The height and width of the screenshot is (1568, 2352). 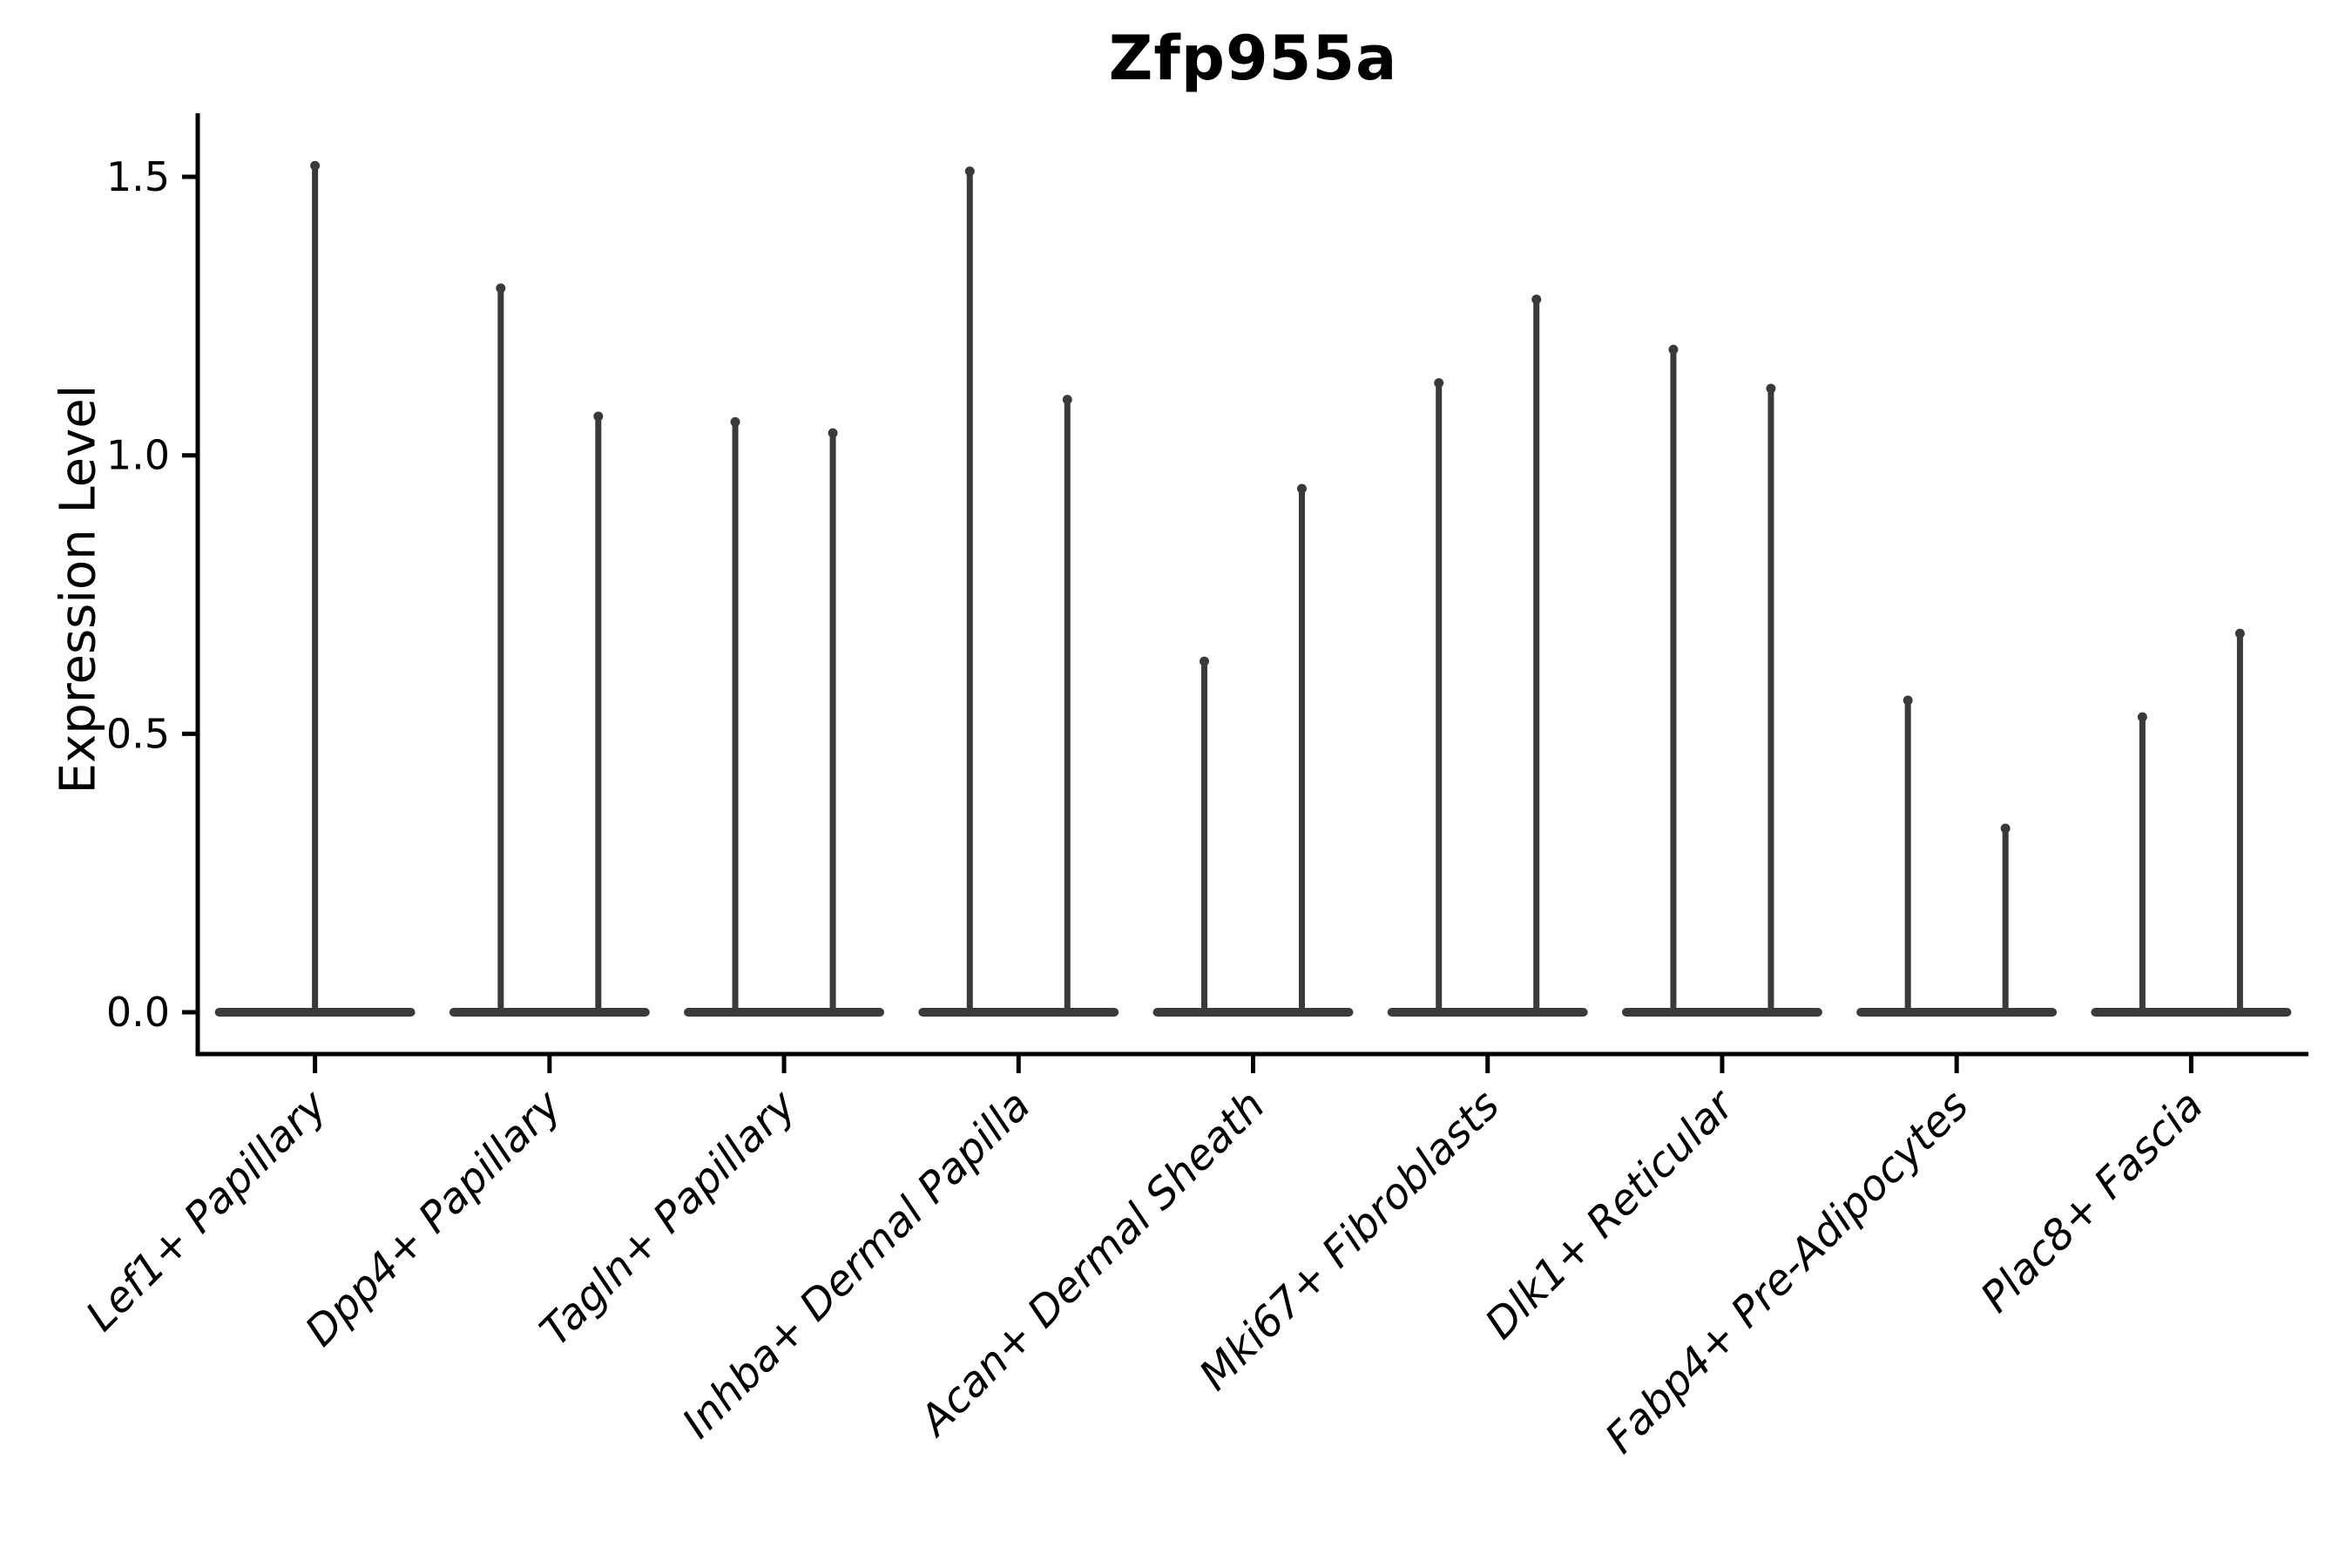 I want to click on y-axis-label: Expression Level, so click(x=78, y=589).